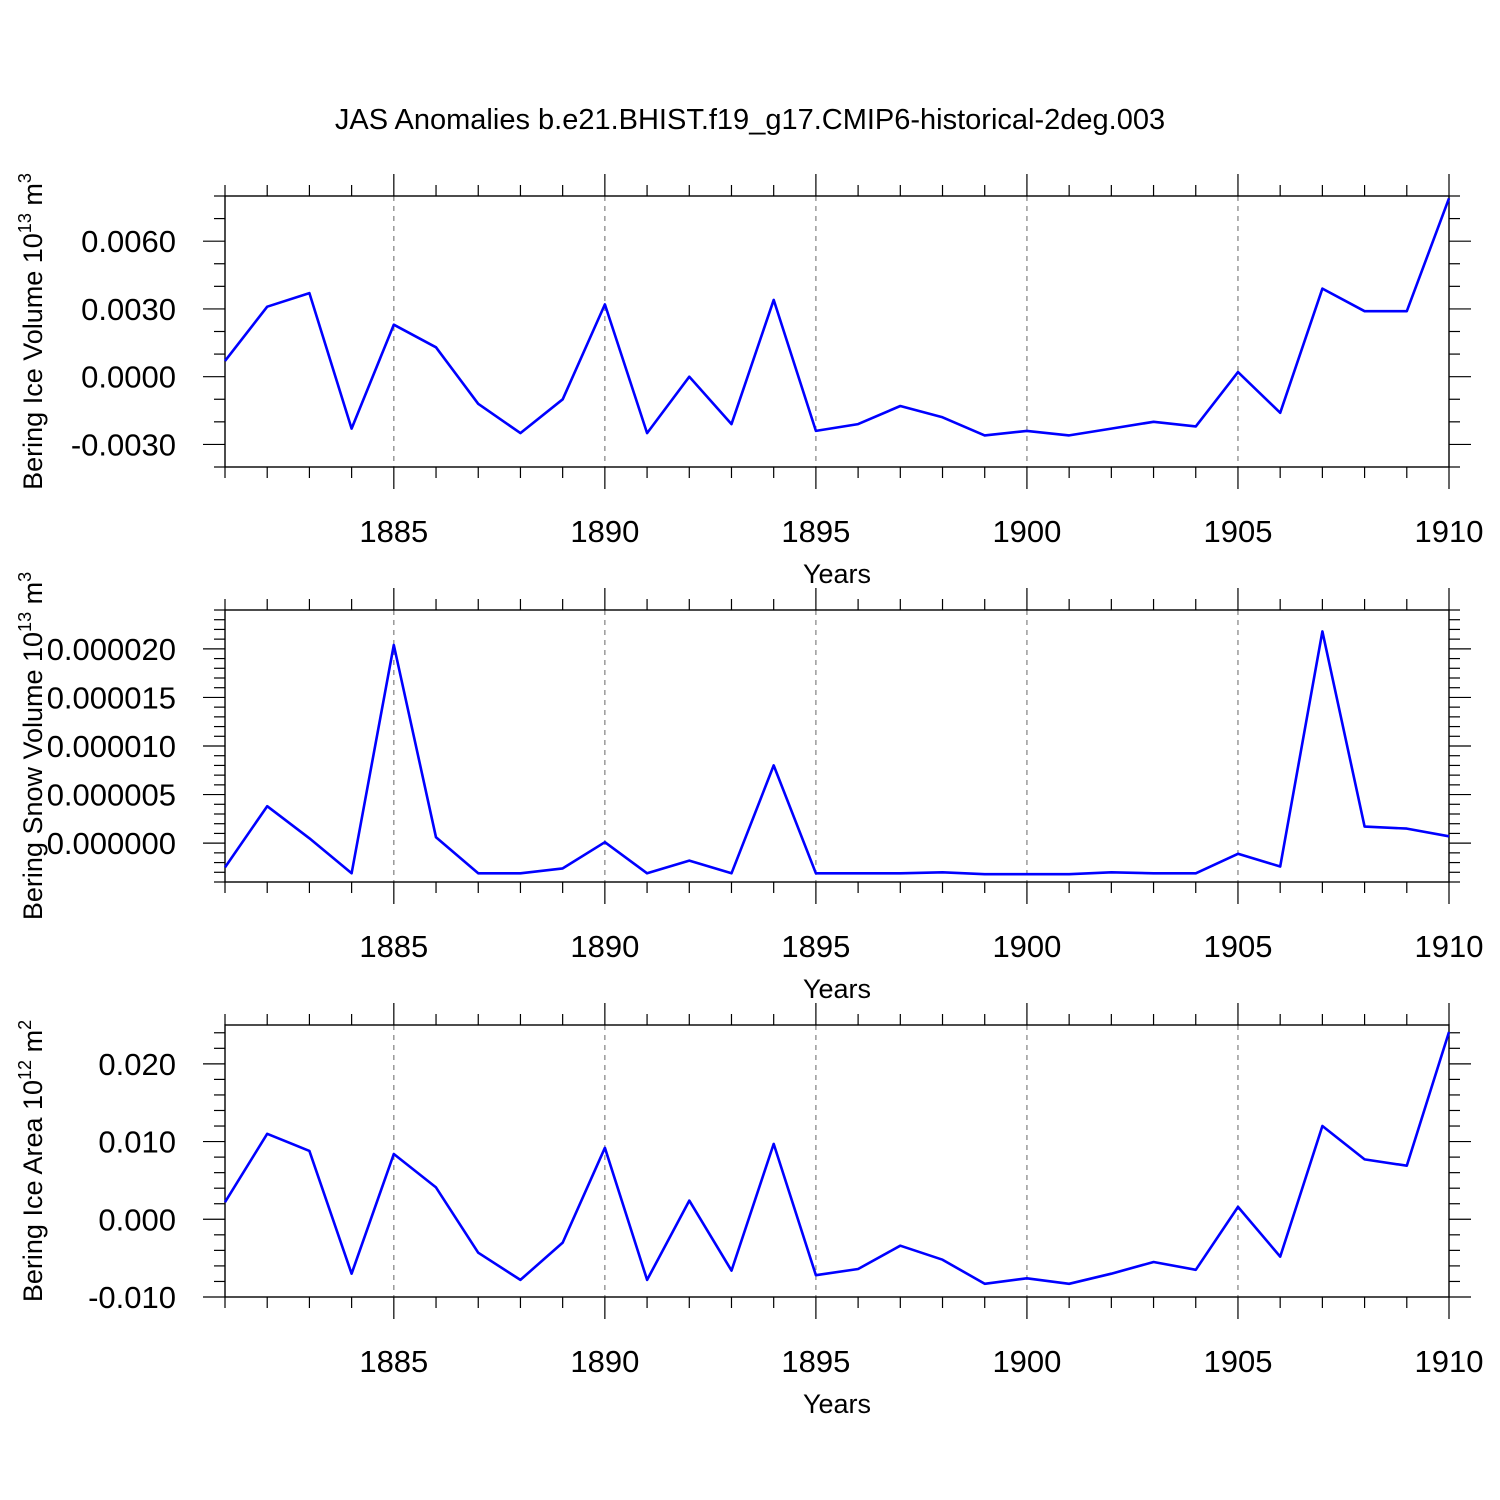 The height and width of the screenshot is (1500, 1500). What do you see at coordinates (123, 444) in the screenshot?
I see `y-tick-label: -0.0030` at bounding box center [123, 444].